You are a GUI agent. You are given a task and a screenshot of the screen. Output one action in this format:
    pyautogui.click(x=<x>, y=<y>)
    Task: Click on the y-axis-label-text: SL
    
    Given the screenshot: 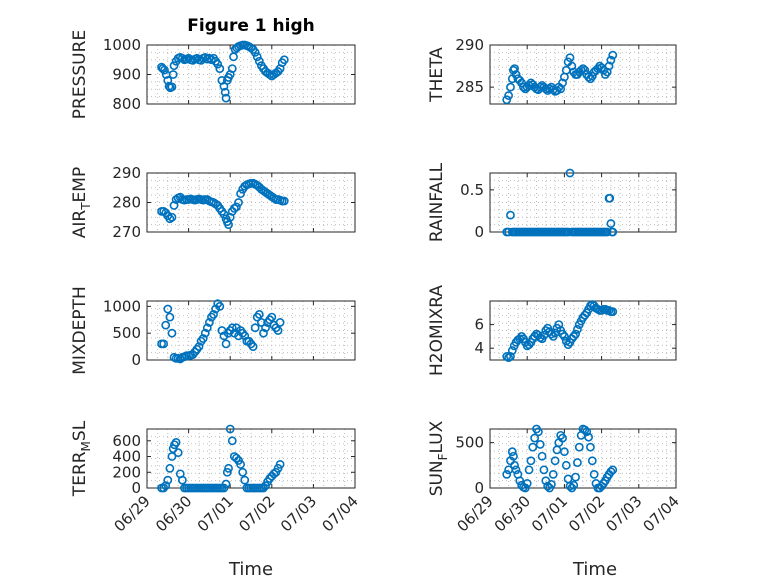 What is the action you would take?
    pyautogui.click(x=80, y=430)
    